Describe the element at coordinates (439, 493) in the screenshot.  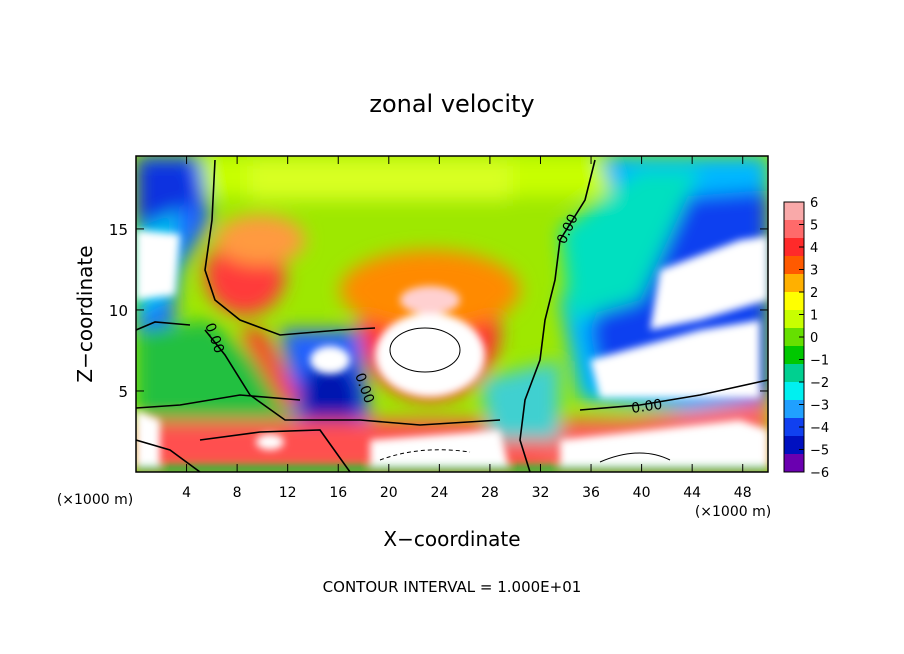
I see `x-tick-label: 24` at that location.